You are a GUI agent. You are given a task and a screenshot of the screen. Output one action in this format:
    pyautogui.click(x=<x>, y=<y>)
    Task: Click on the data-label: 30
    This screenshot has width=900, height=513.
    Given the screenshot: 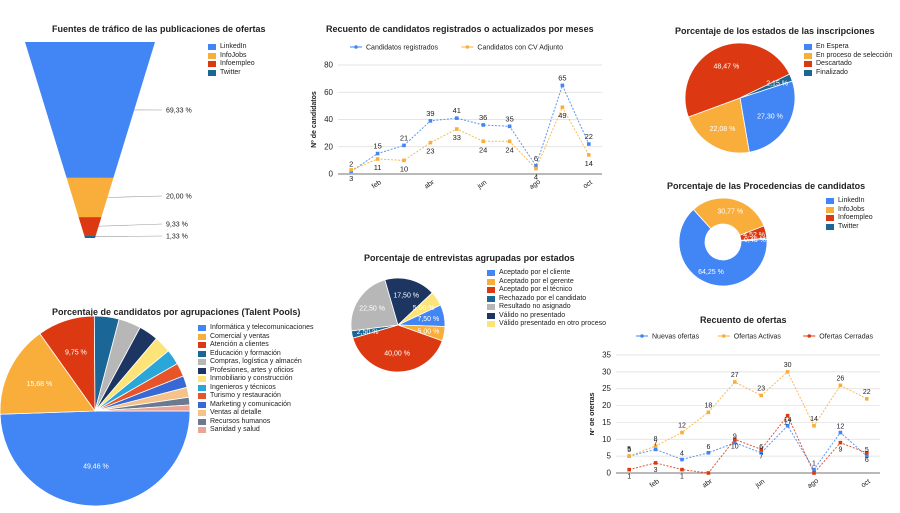 What is the action you would take?
    pyautogui.click(x=788, y=365)
    